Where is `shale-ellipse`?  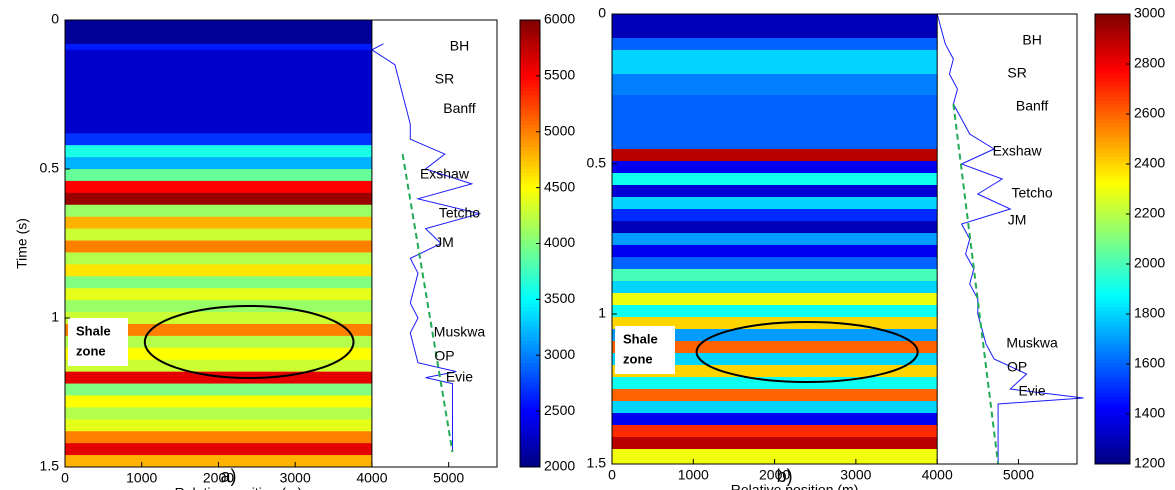
shale-ellipse is located at coordinates (807, 352).